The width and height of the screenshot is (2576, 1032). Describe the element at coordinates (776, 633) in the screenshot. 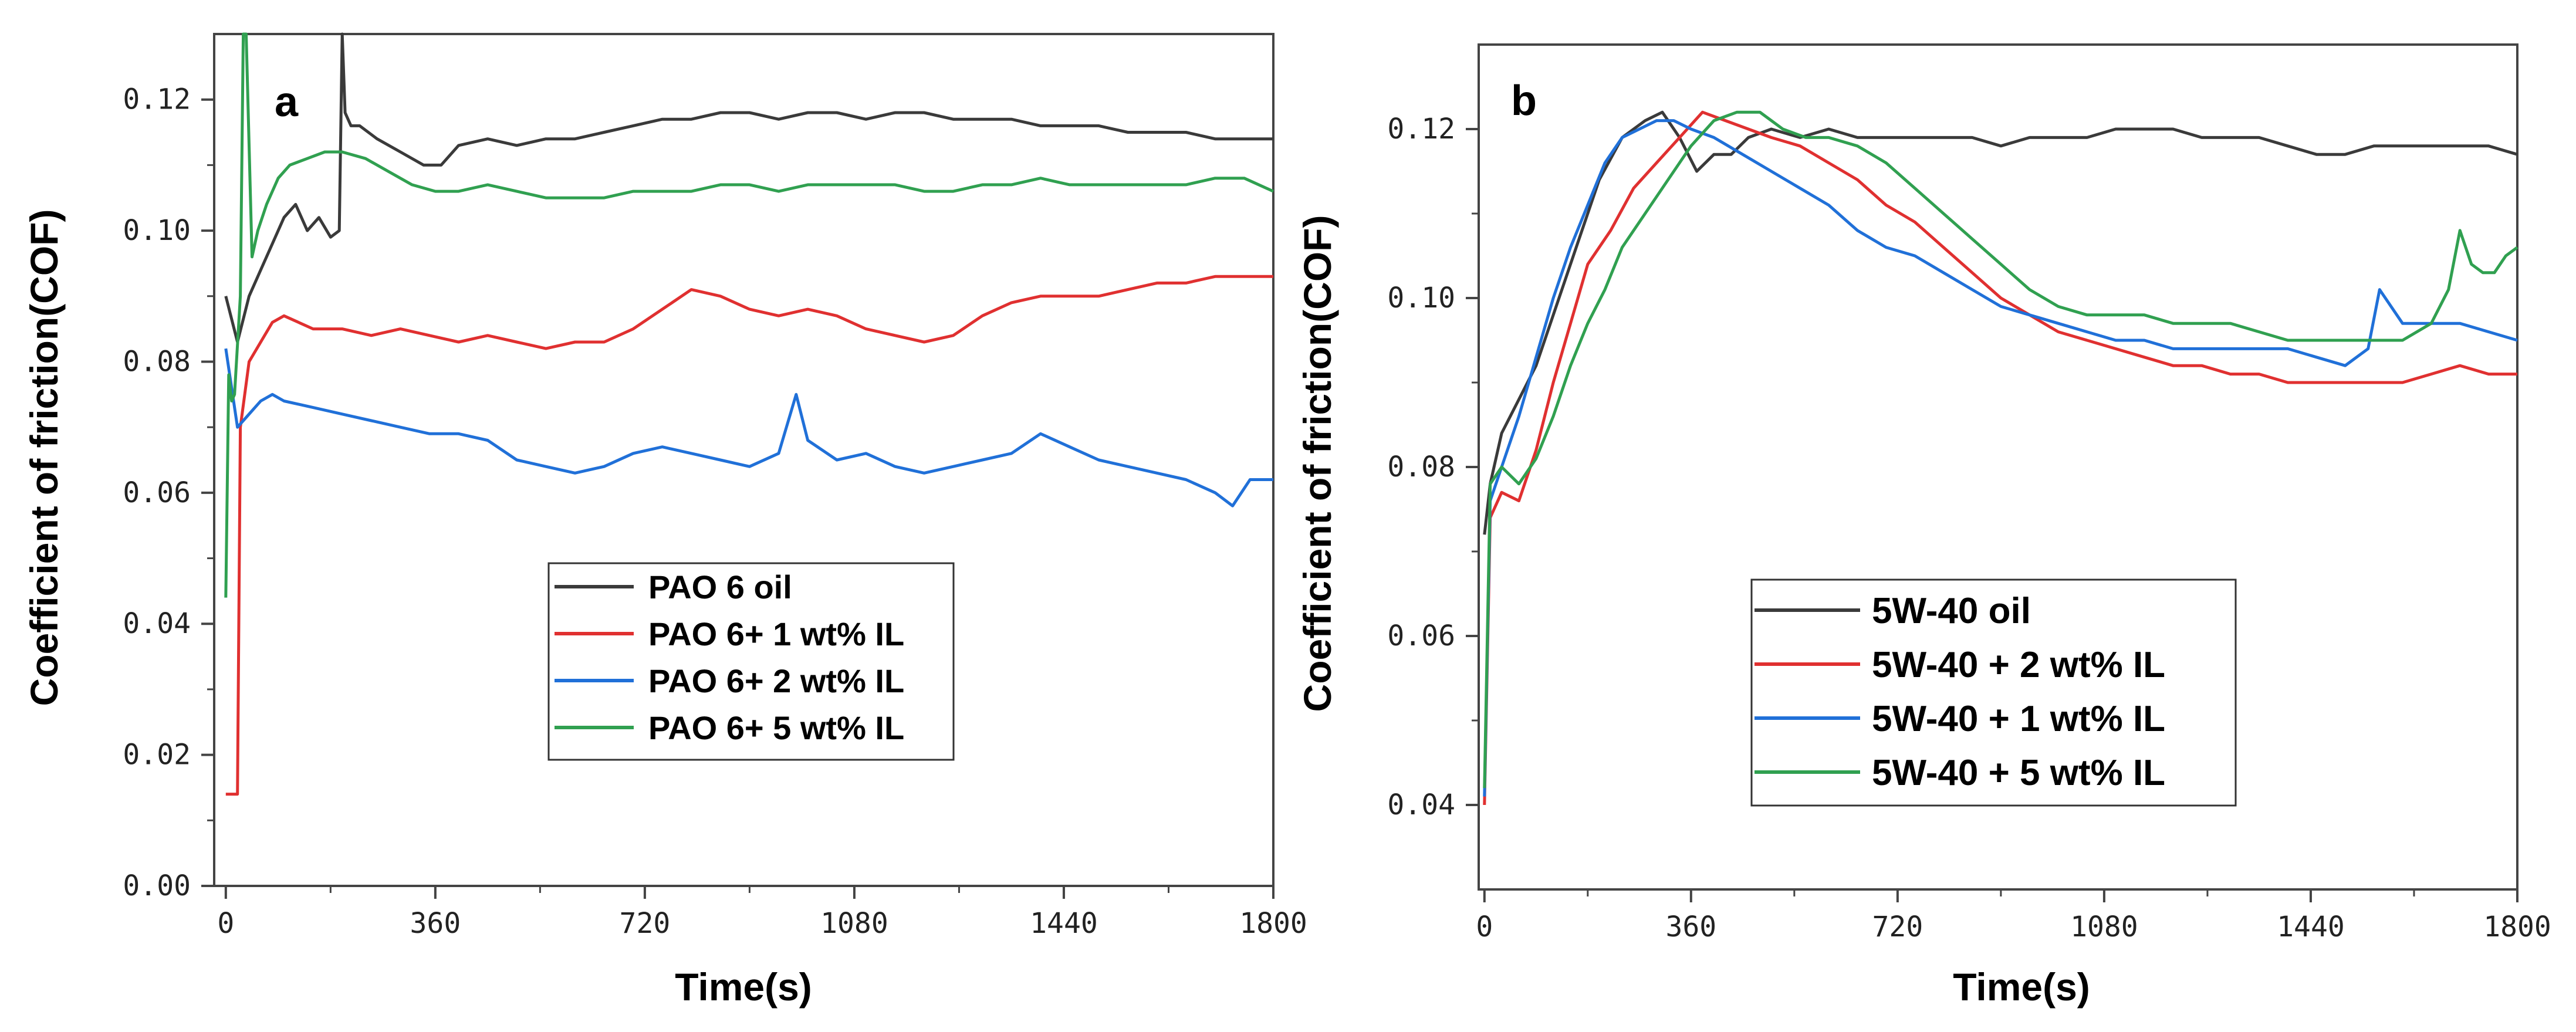

I see `legend-label-a-1: PAO 6+ 1 wt% IL` at that location.